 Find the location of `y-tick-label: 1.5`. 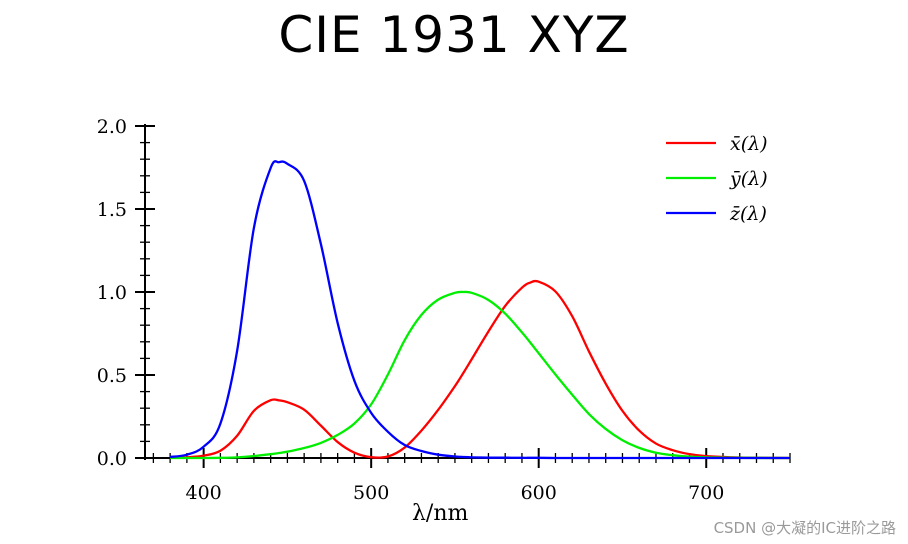

y-tick-label: 1.5 is located at coordinates (112, 210).